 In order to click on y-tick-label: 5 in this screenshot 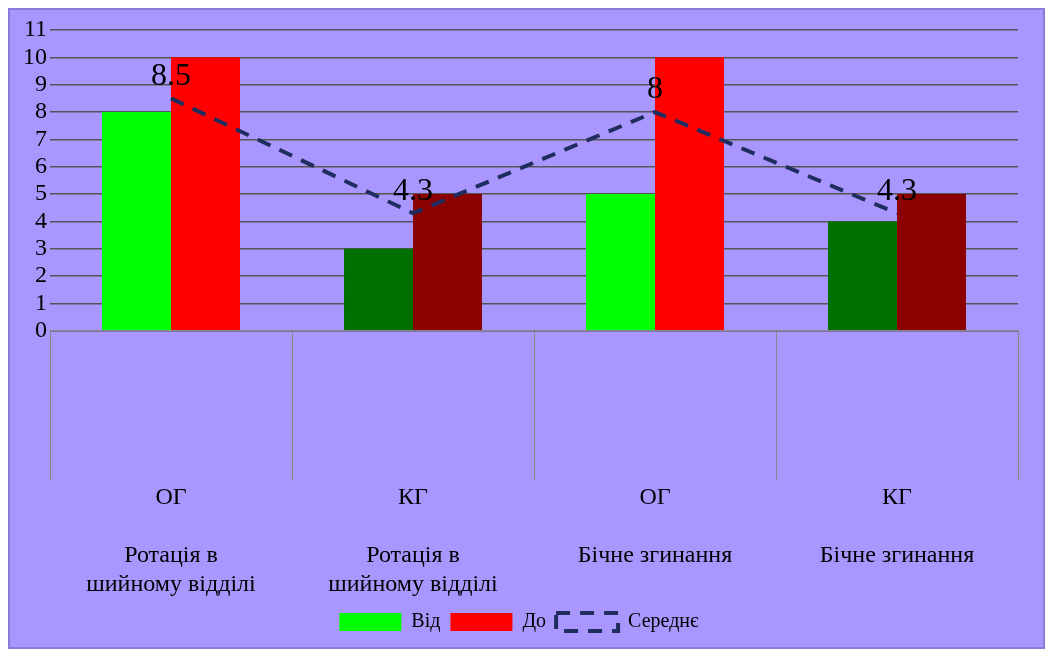, I will do `click(41, 192)`.